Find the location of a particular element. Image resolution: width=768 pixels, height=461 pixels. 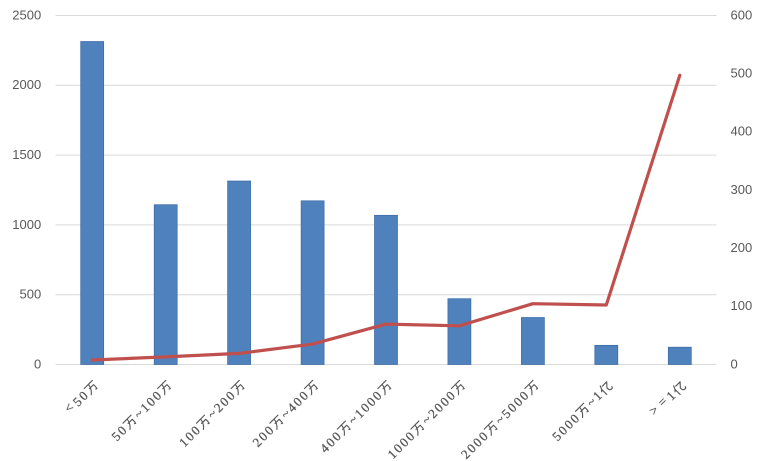

svg-text: 400 is located at coordinates (742, 131).